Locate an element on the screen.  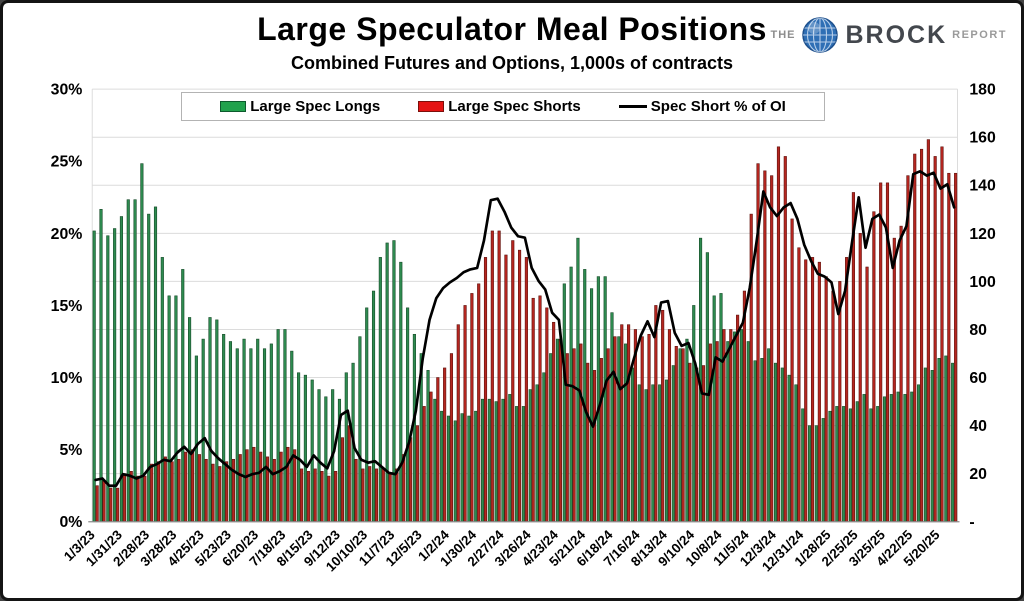
legend-item-shorts: Large Spec Shorts is located at coordinates (499, 106).